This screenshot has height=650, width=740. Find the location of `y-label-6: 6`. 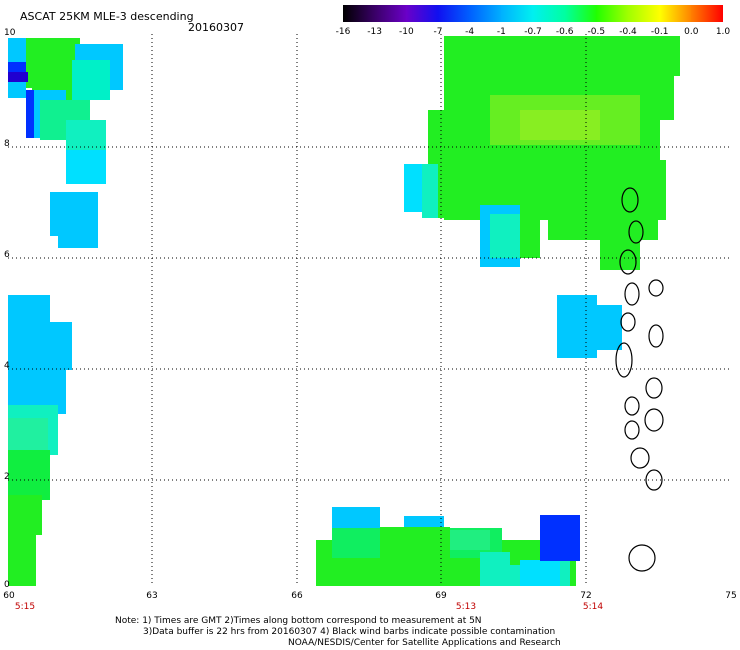

y-label-6: 6 is located at coordinates (7, 255).